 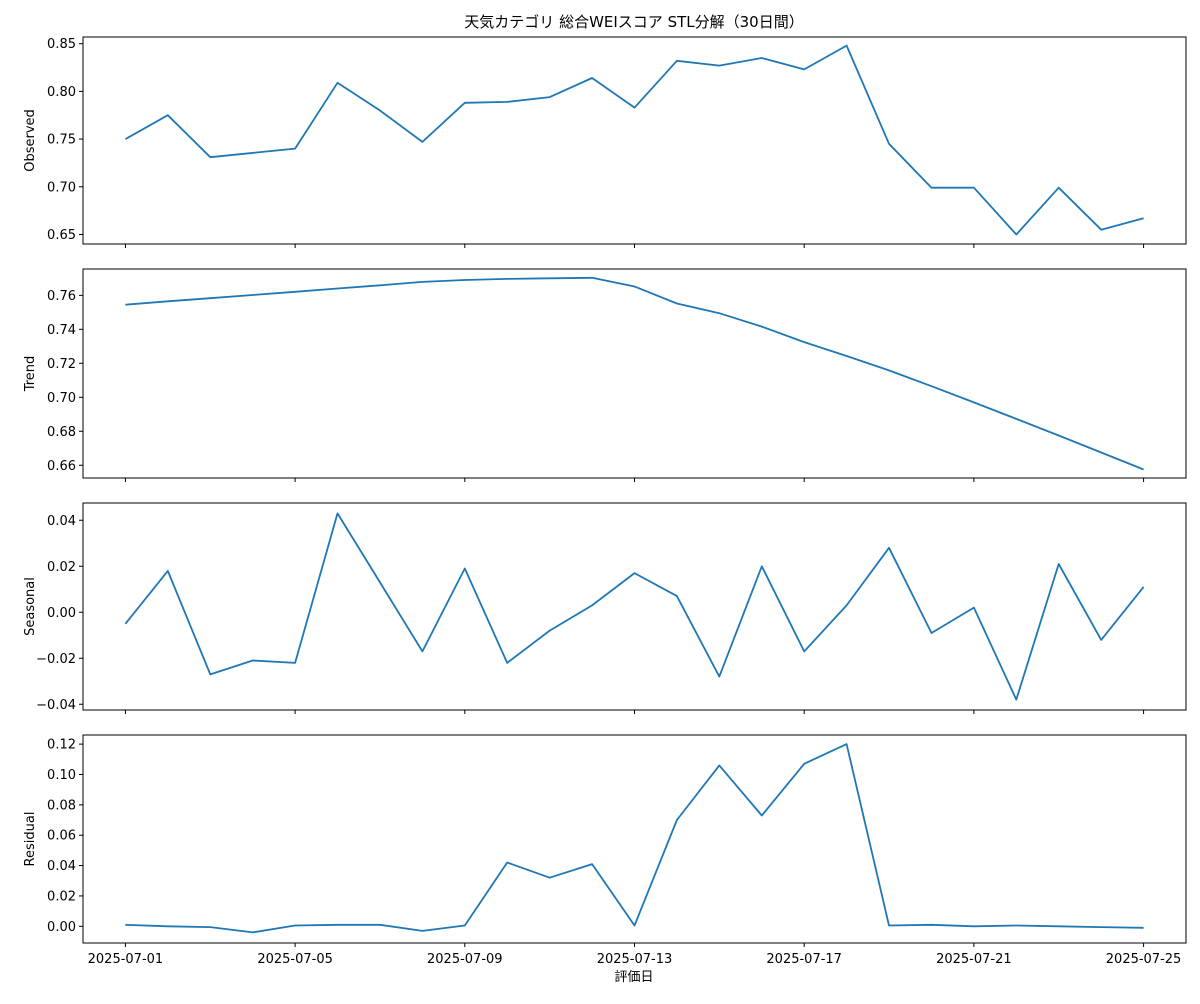 I want to click on x-tick-label: 2025-07-13, so click(x=635, y=959).